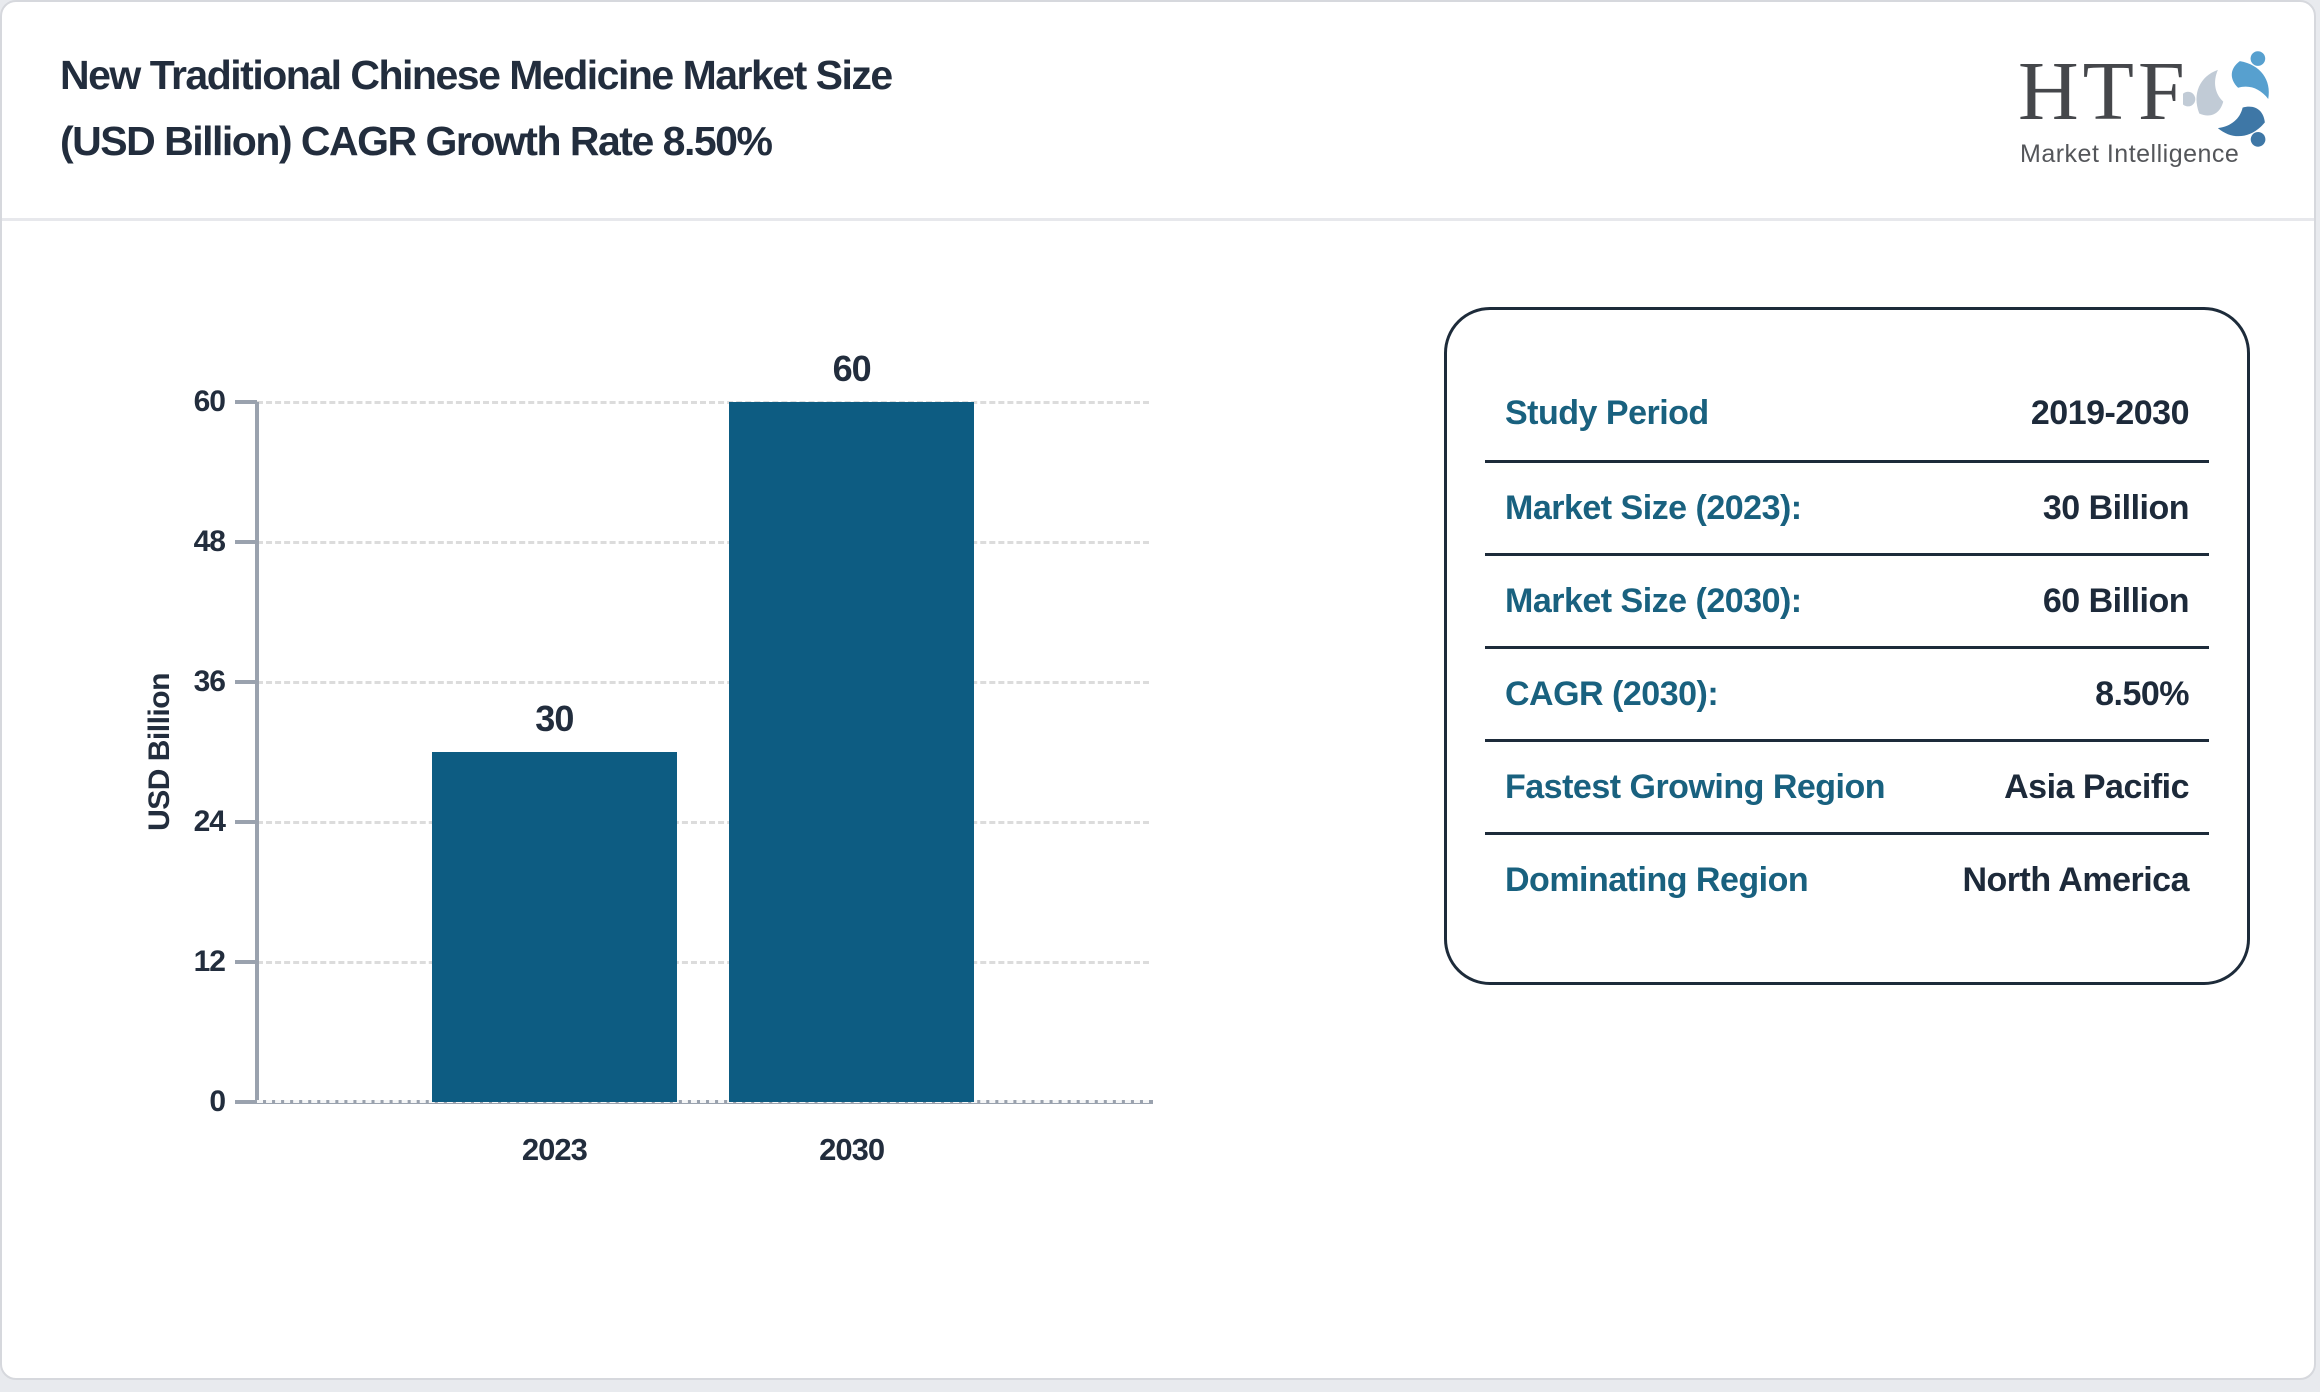 The width and height of the screenshot is (2320, 1392). Describe the element at coordinates (2116, 507) in the screenshot. I see `info-value: 30 Billion` at that location.